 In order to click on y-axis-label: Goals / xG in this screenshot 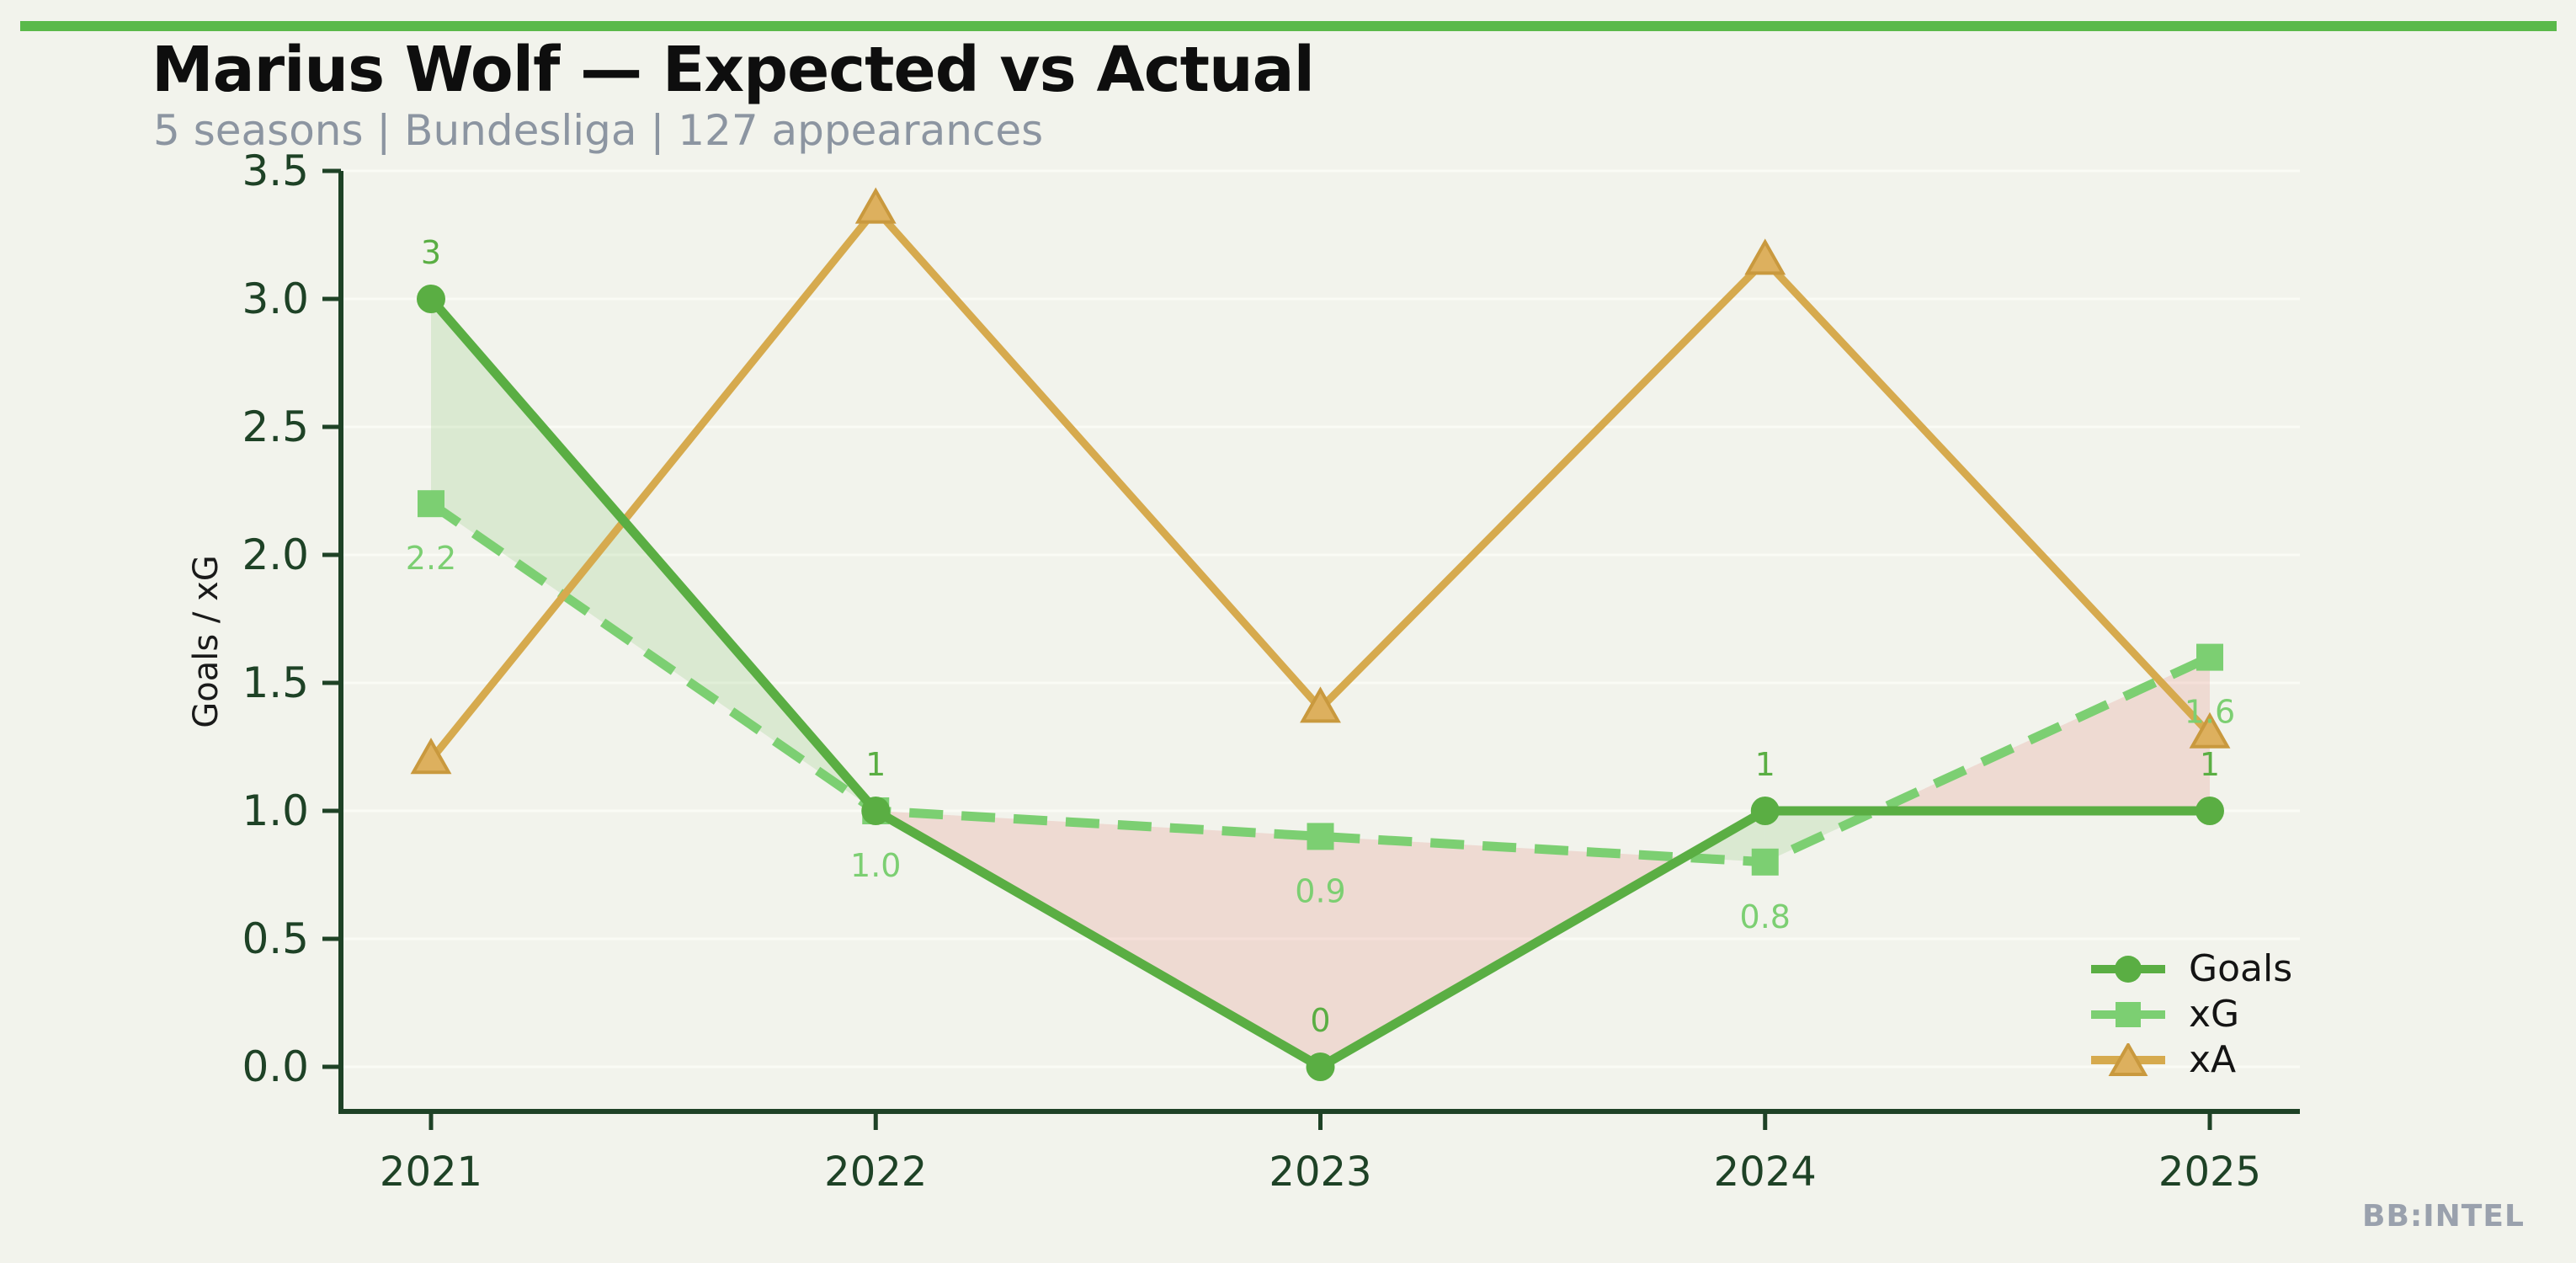, I will do `click(207, 641)`.